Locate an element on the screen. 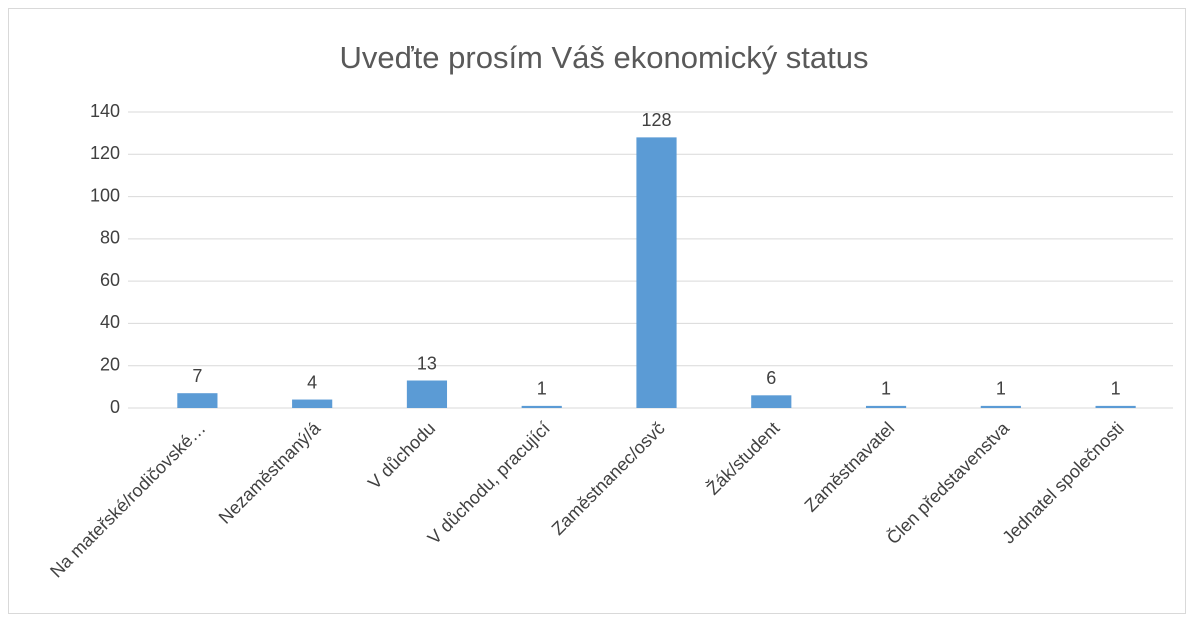 Image resolution: width=1194 pixels, height=622 pixels. y-tick-label: 60 is located at coordinates (110, 280).